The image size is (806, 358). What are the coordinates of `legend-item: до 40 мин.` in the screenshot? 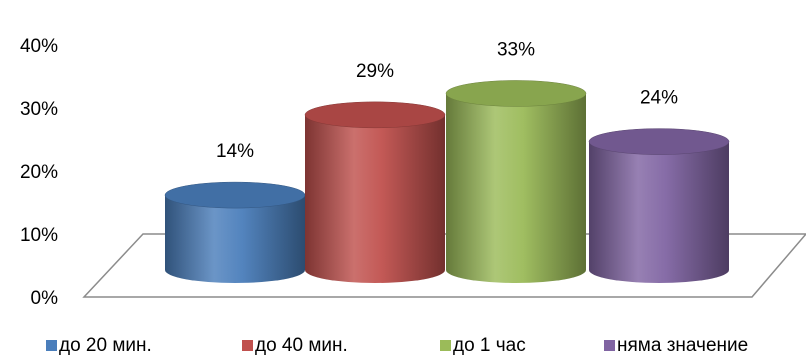 It's located at (295, 345).